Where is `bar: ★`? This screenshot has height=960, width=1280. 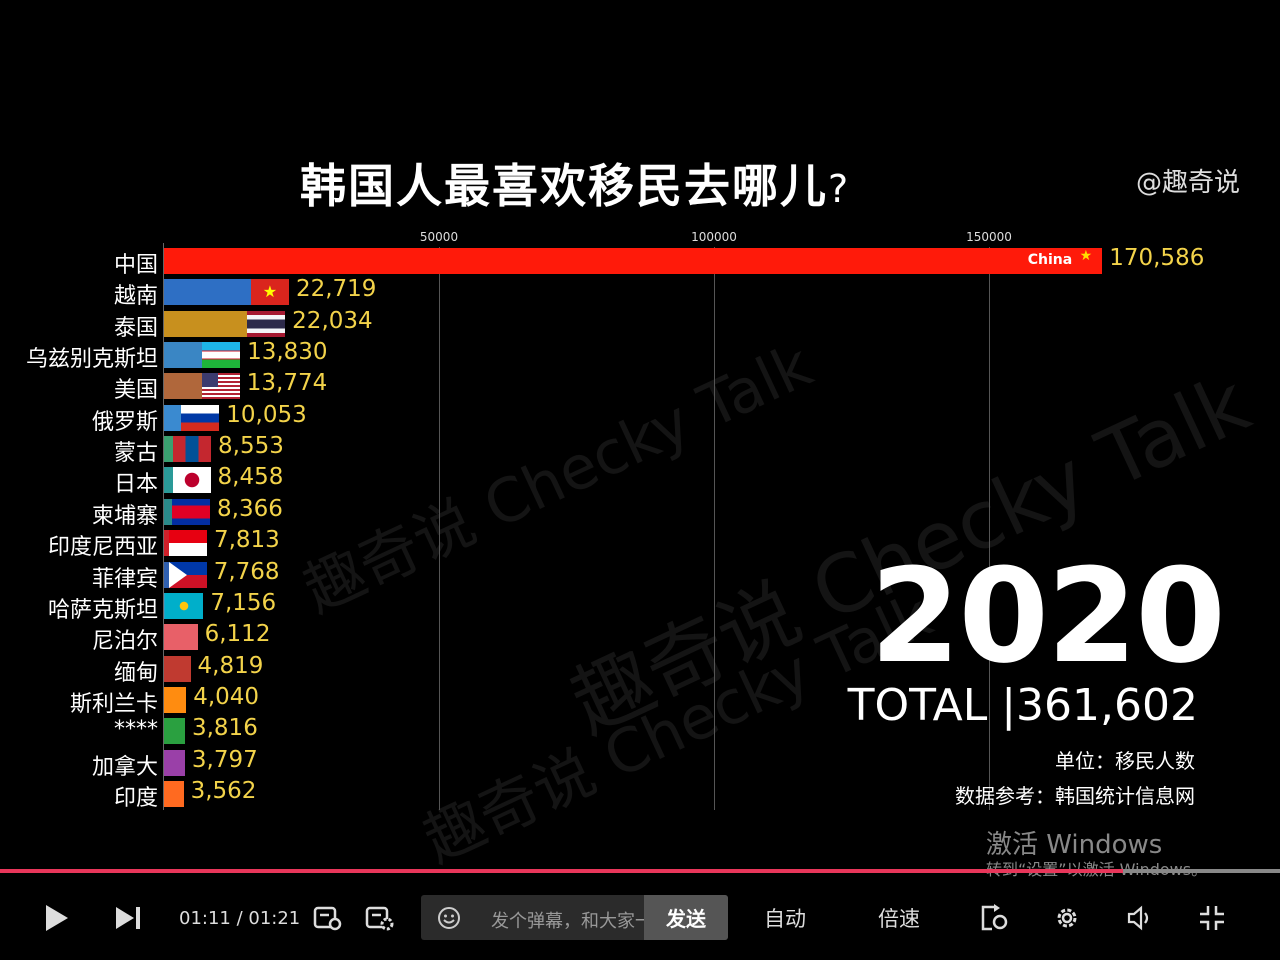
bar: ★ is located at coordinates (226, 292).